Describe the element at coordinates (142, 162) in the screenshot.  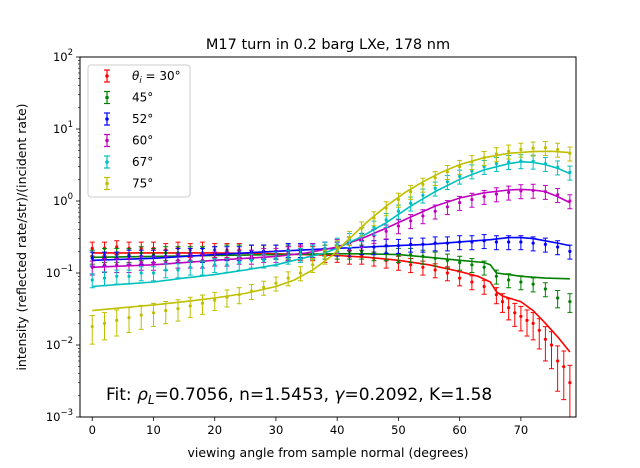
I see `legend-label: 67°` at that location.